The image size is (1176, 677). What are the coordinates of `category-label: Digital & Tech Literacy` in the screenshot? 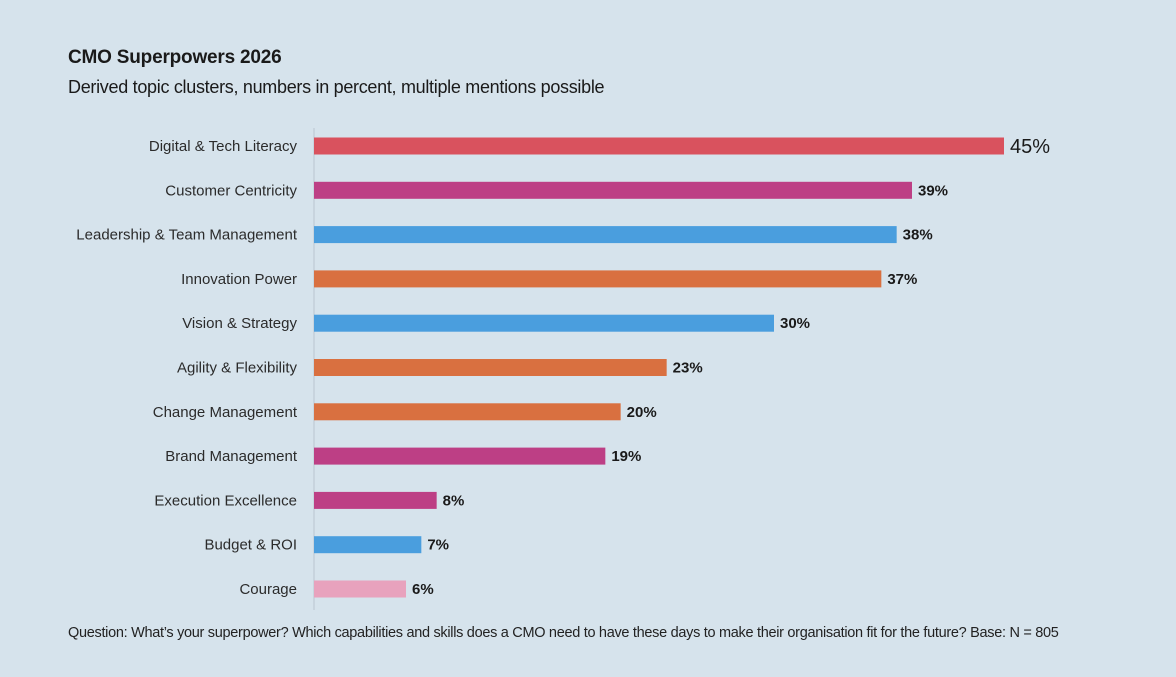 It's located at (223, 146).